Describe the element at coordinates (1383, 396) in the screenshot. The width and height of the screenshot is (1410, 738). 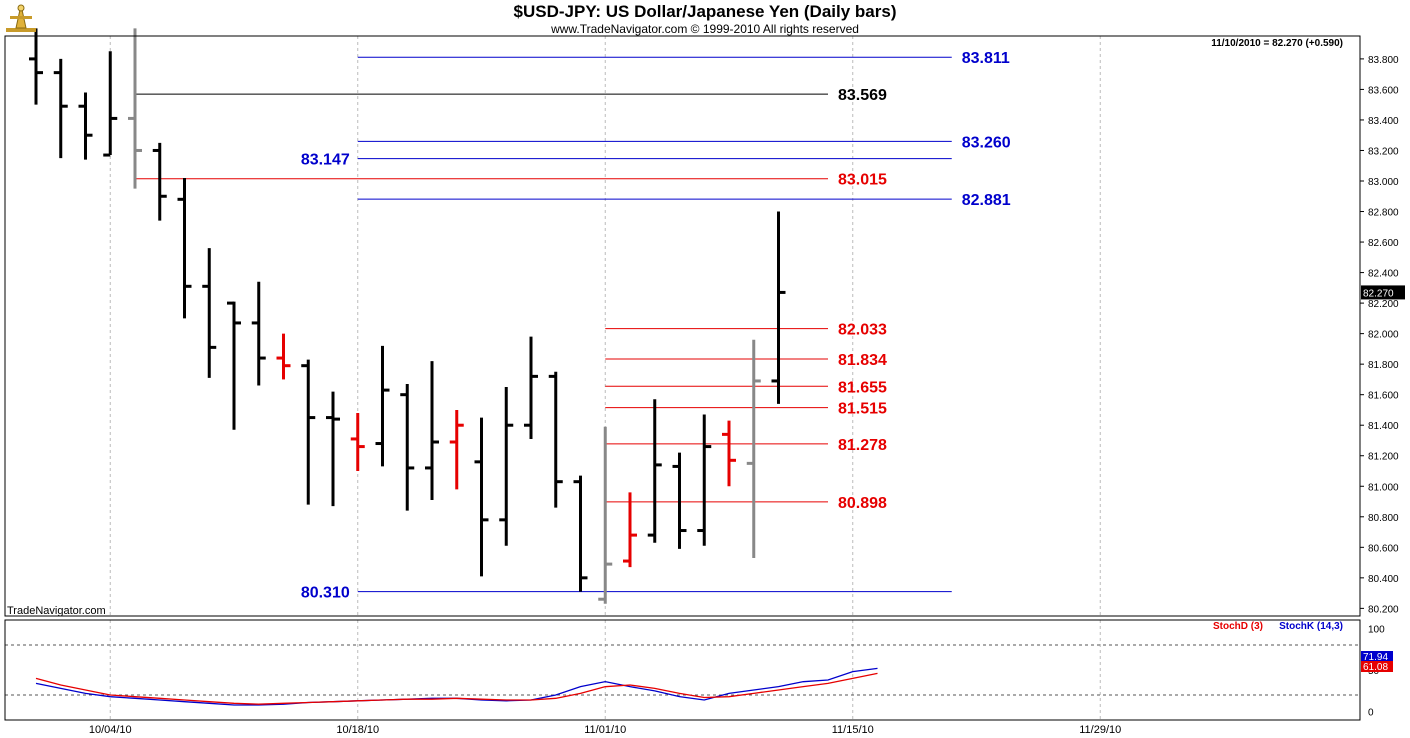
I see `y-tick-label: 81.600` at that location.